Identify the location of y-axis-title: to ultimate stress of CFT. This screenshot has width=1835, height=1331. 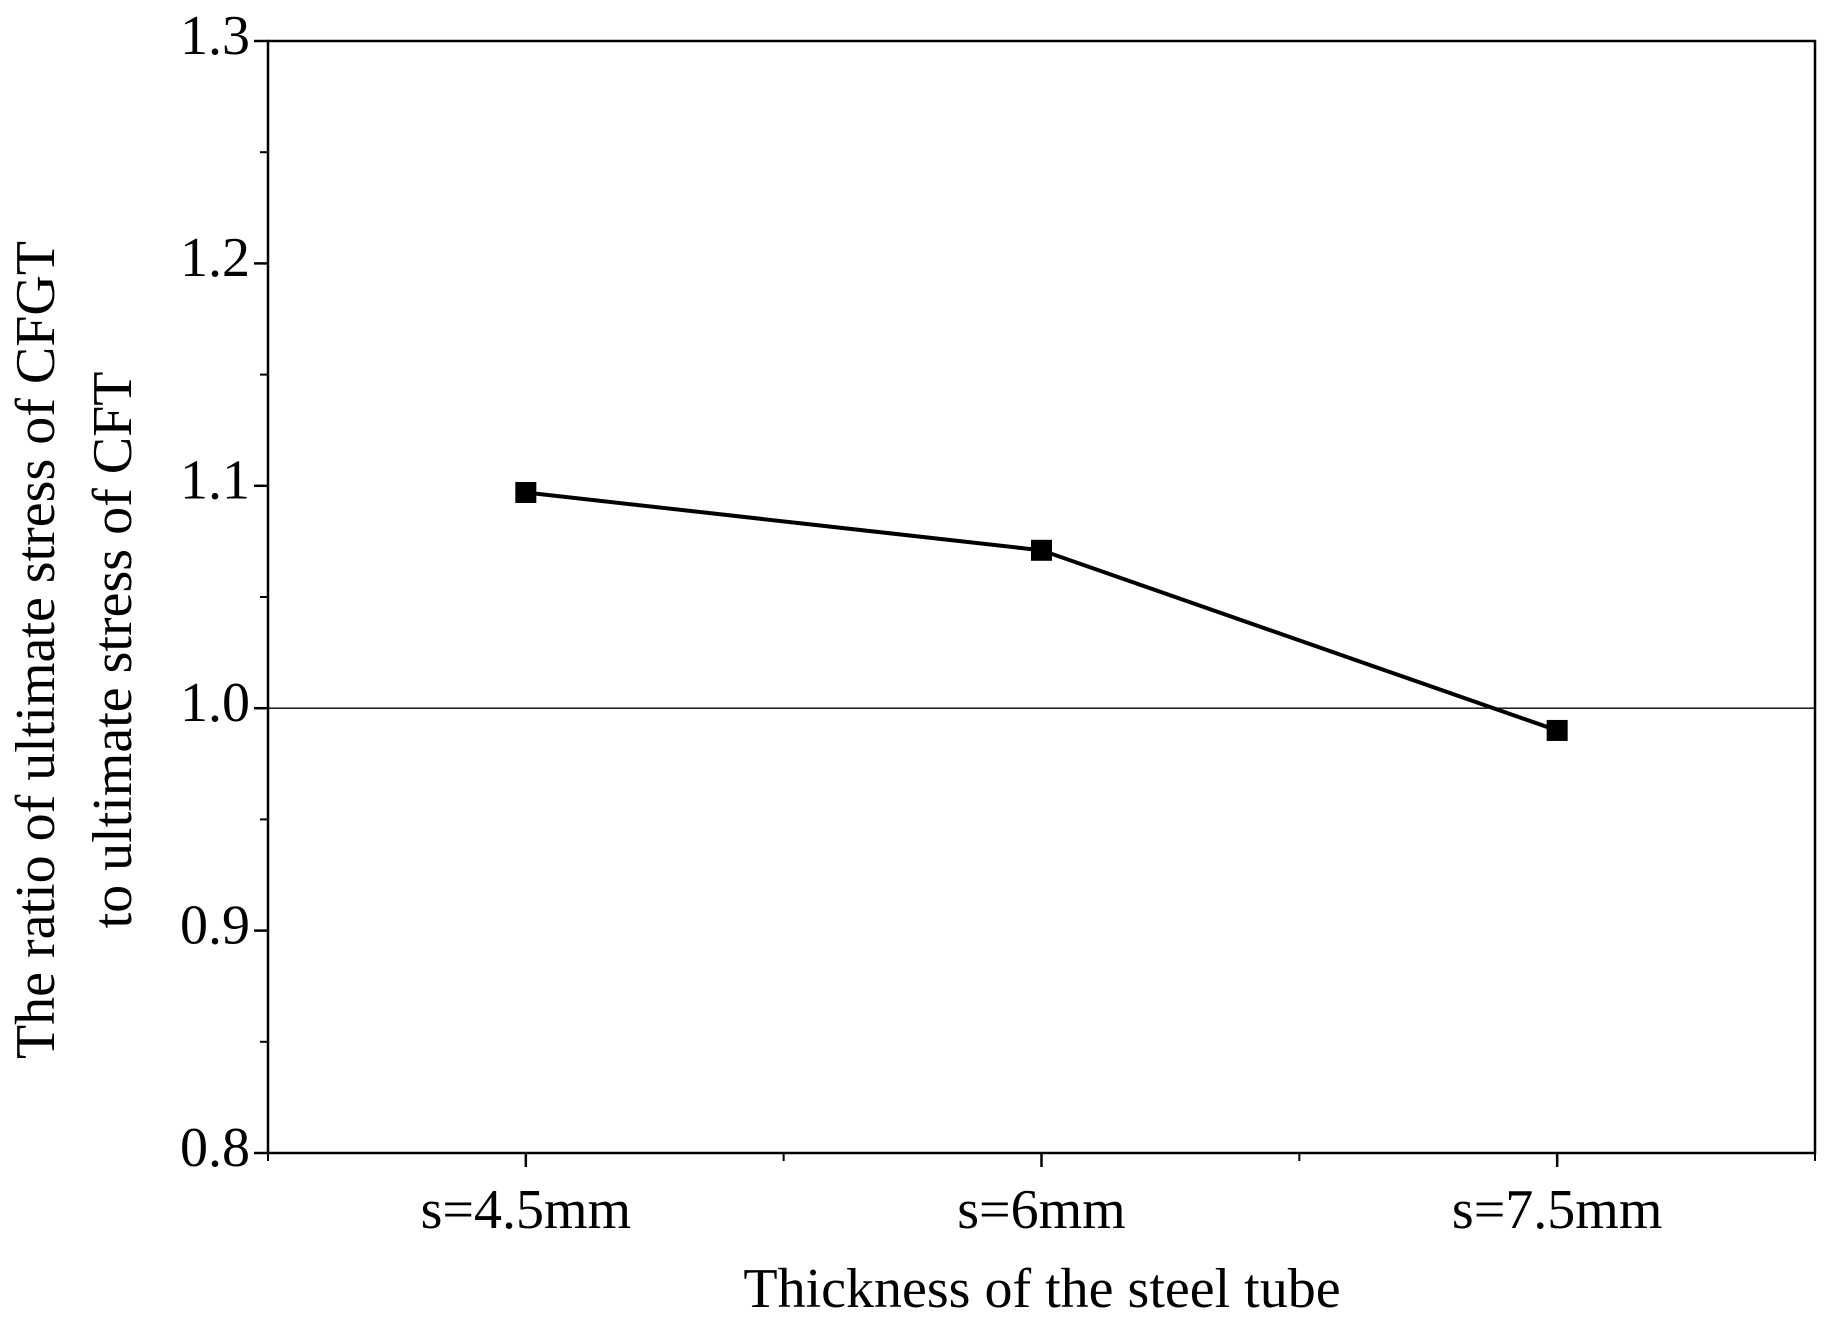
(113, 650).